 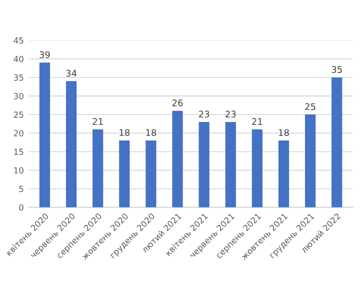 I want to click on y-tick-label: 0, so click(x=21, y=207).